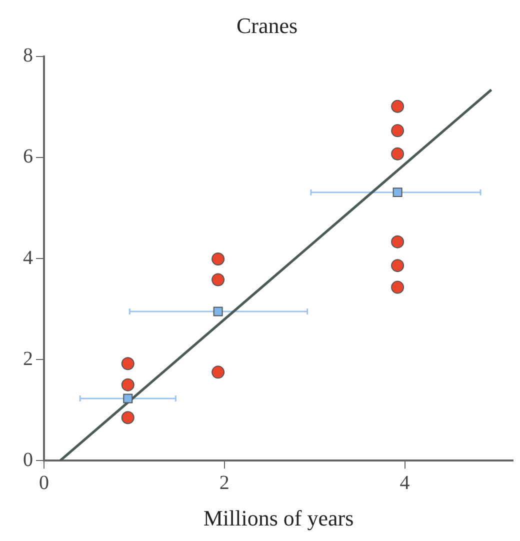 The height and width of the screenshot is (541, 520). I want to click on y-tick-label: 0, so click(28, 459).